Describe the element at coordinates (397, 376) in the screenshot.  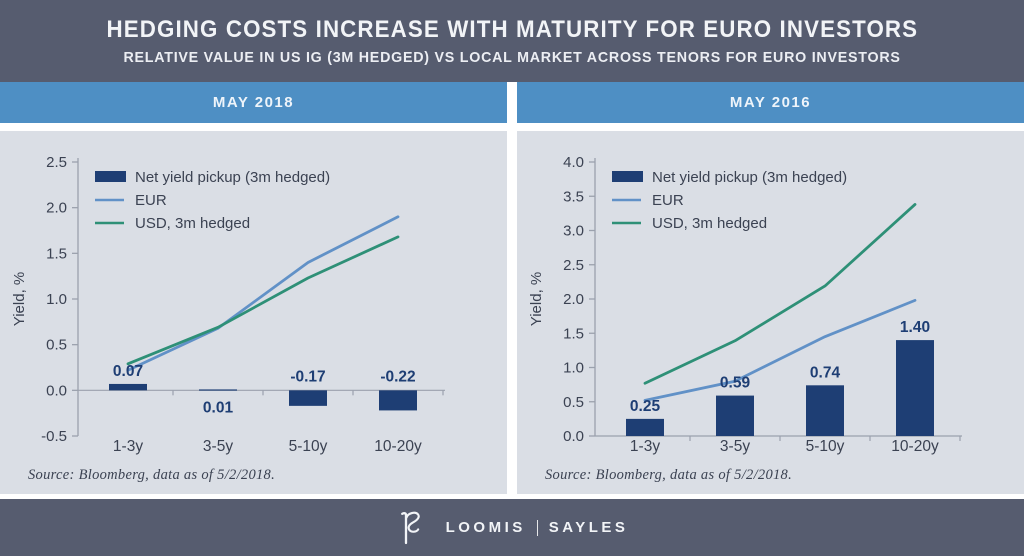
I see `svg-text: -0.22` at that location.